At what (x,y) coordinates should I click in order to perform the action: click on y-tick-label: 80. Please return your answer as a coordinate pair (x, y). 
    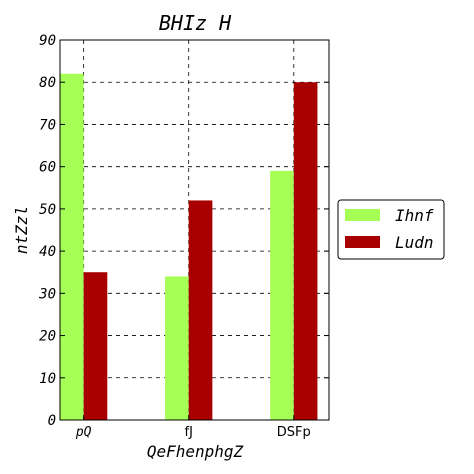
    Looking at the image, I should click on (47, 83).